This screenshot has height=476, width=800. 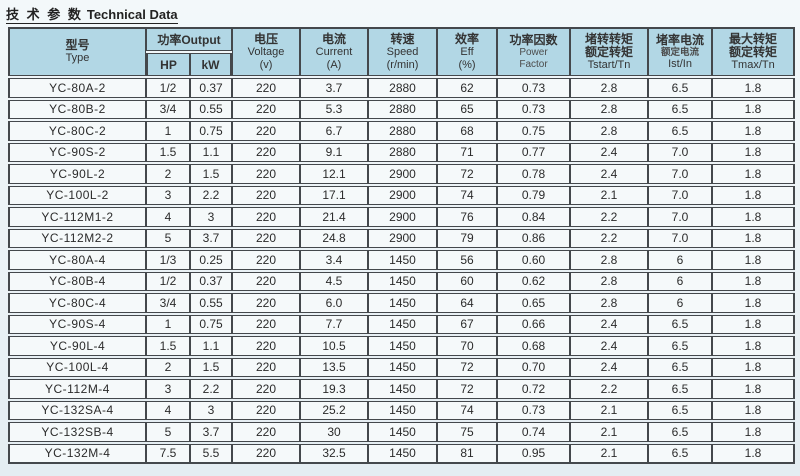 I want to click on value-cell: 2.2, so click(x=609, y=217).